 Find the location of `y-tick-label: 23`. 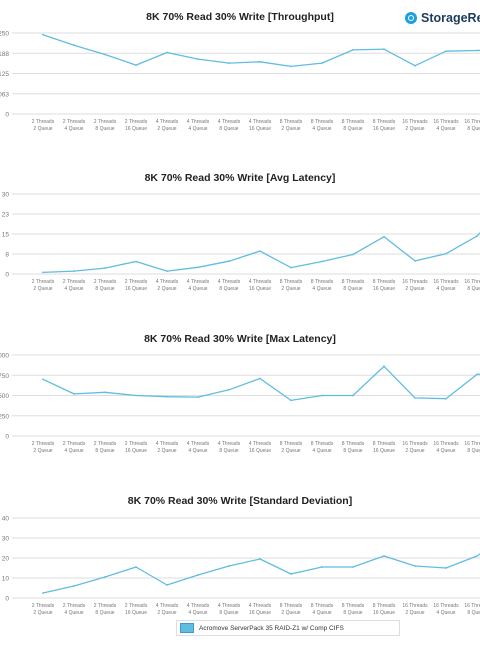

y-tick-label: 23 is located at coordinates (6, 215).